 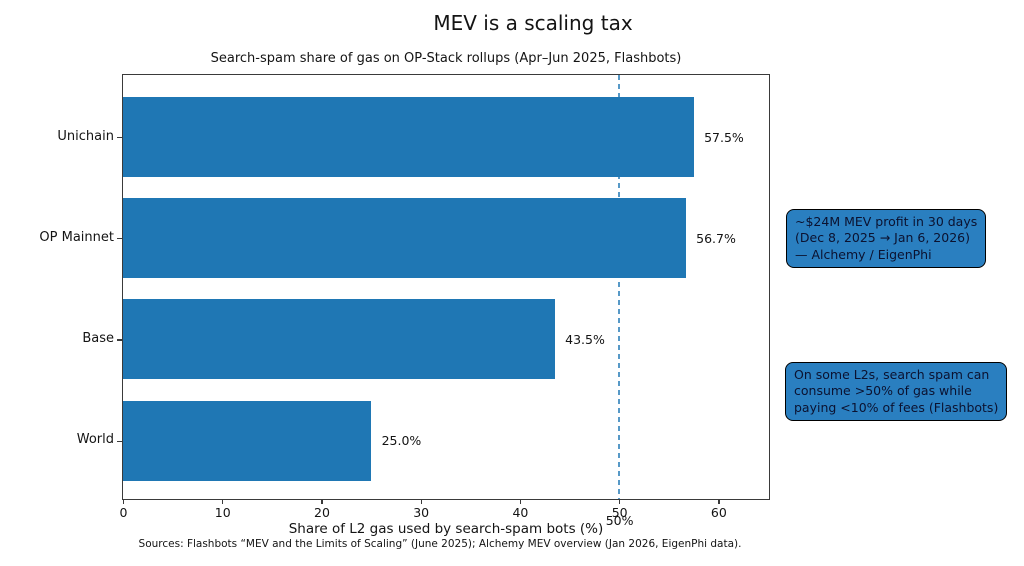 I want to click on x-tick-label-40: 40, so click(x=520, y=512).